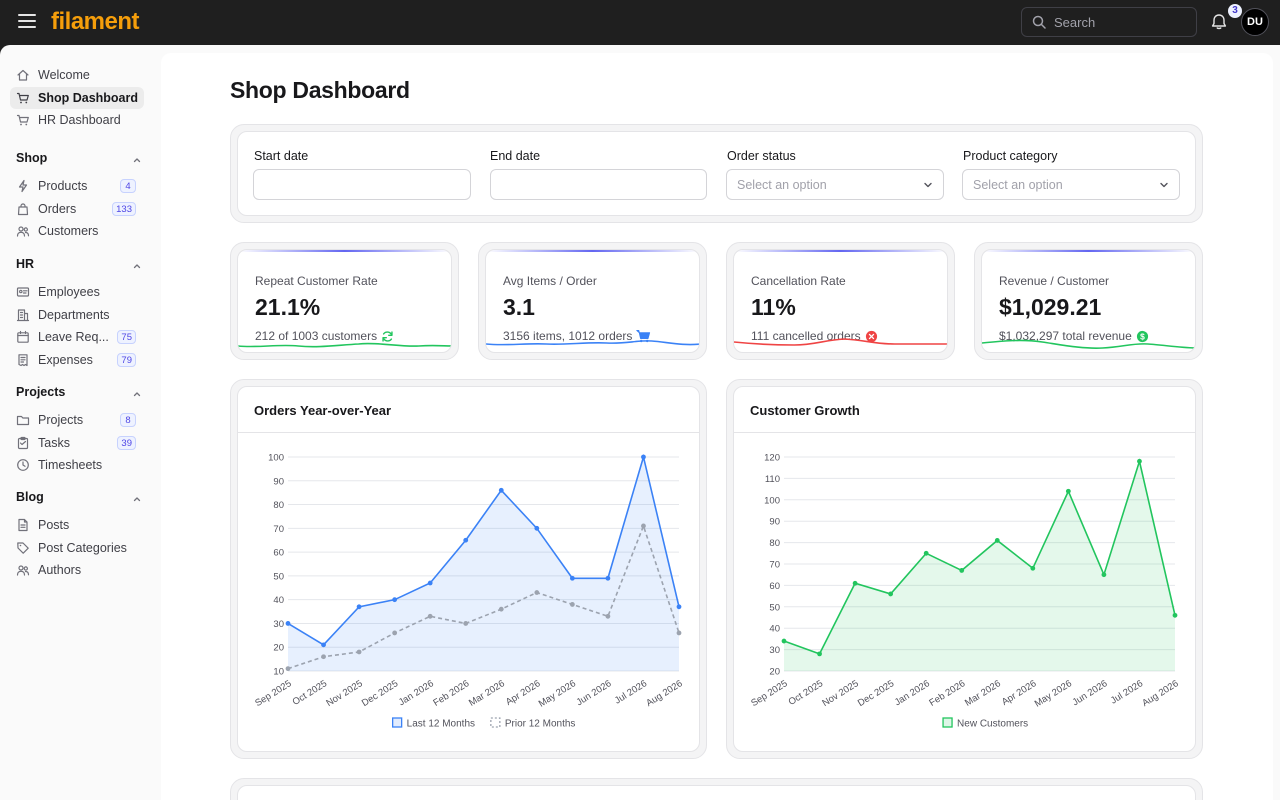 The height and width of the screenshot is (800, 1280). Describe the element at coordinates (1160, 693) in the screenshot. I see `x-tick-label: Aug 2026` at that location.